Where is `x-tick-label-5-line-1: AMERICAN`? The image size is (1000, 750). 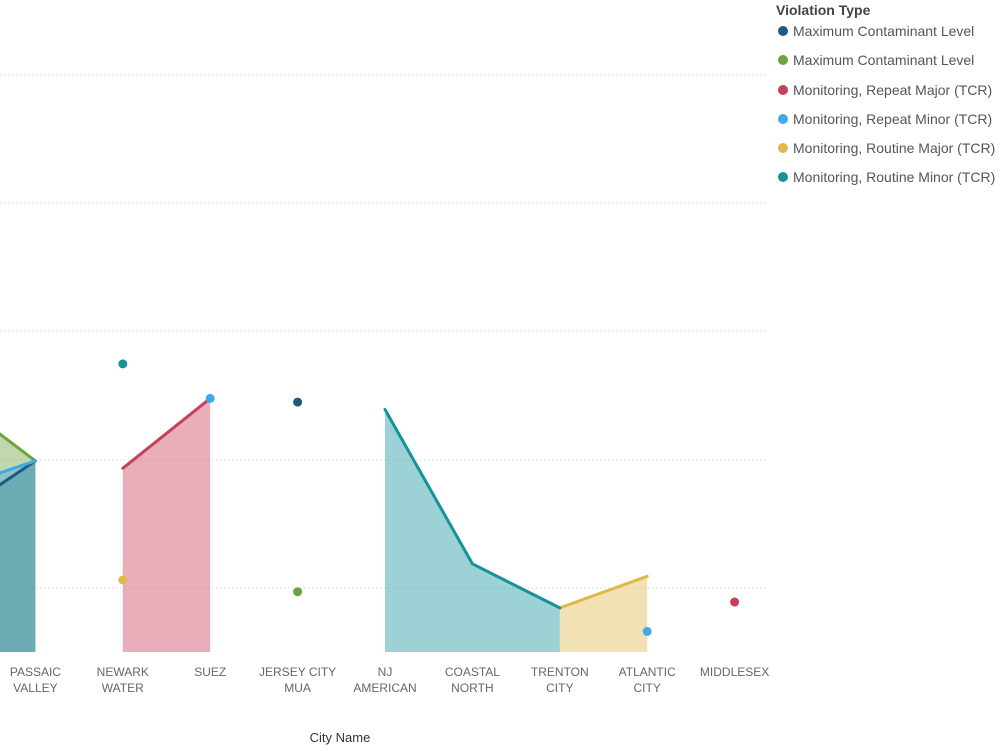 x-tick-label-5-line-1: AMERICAN is located at coordinates (384, 688).